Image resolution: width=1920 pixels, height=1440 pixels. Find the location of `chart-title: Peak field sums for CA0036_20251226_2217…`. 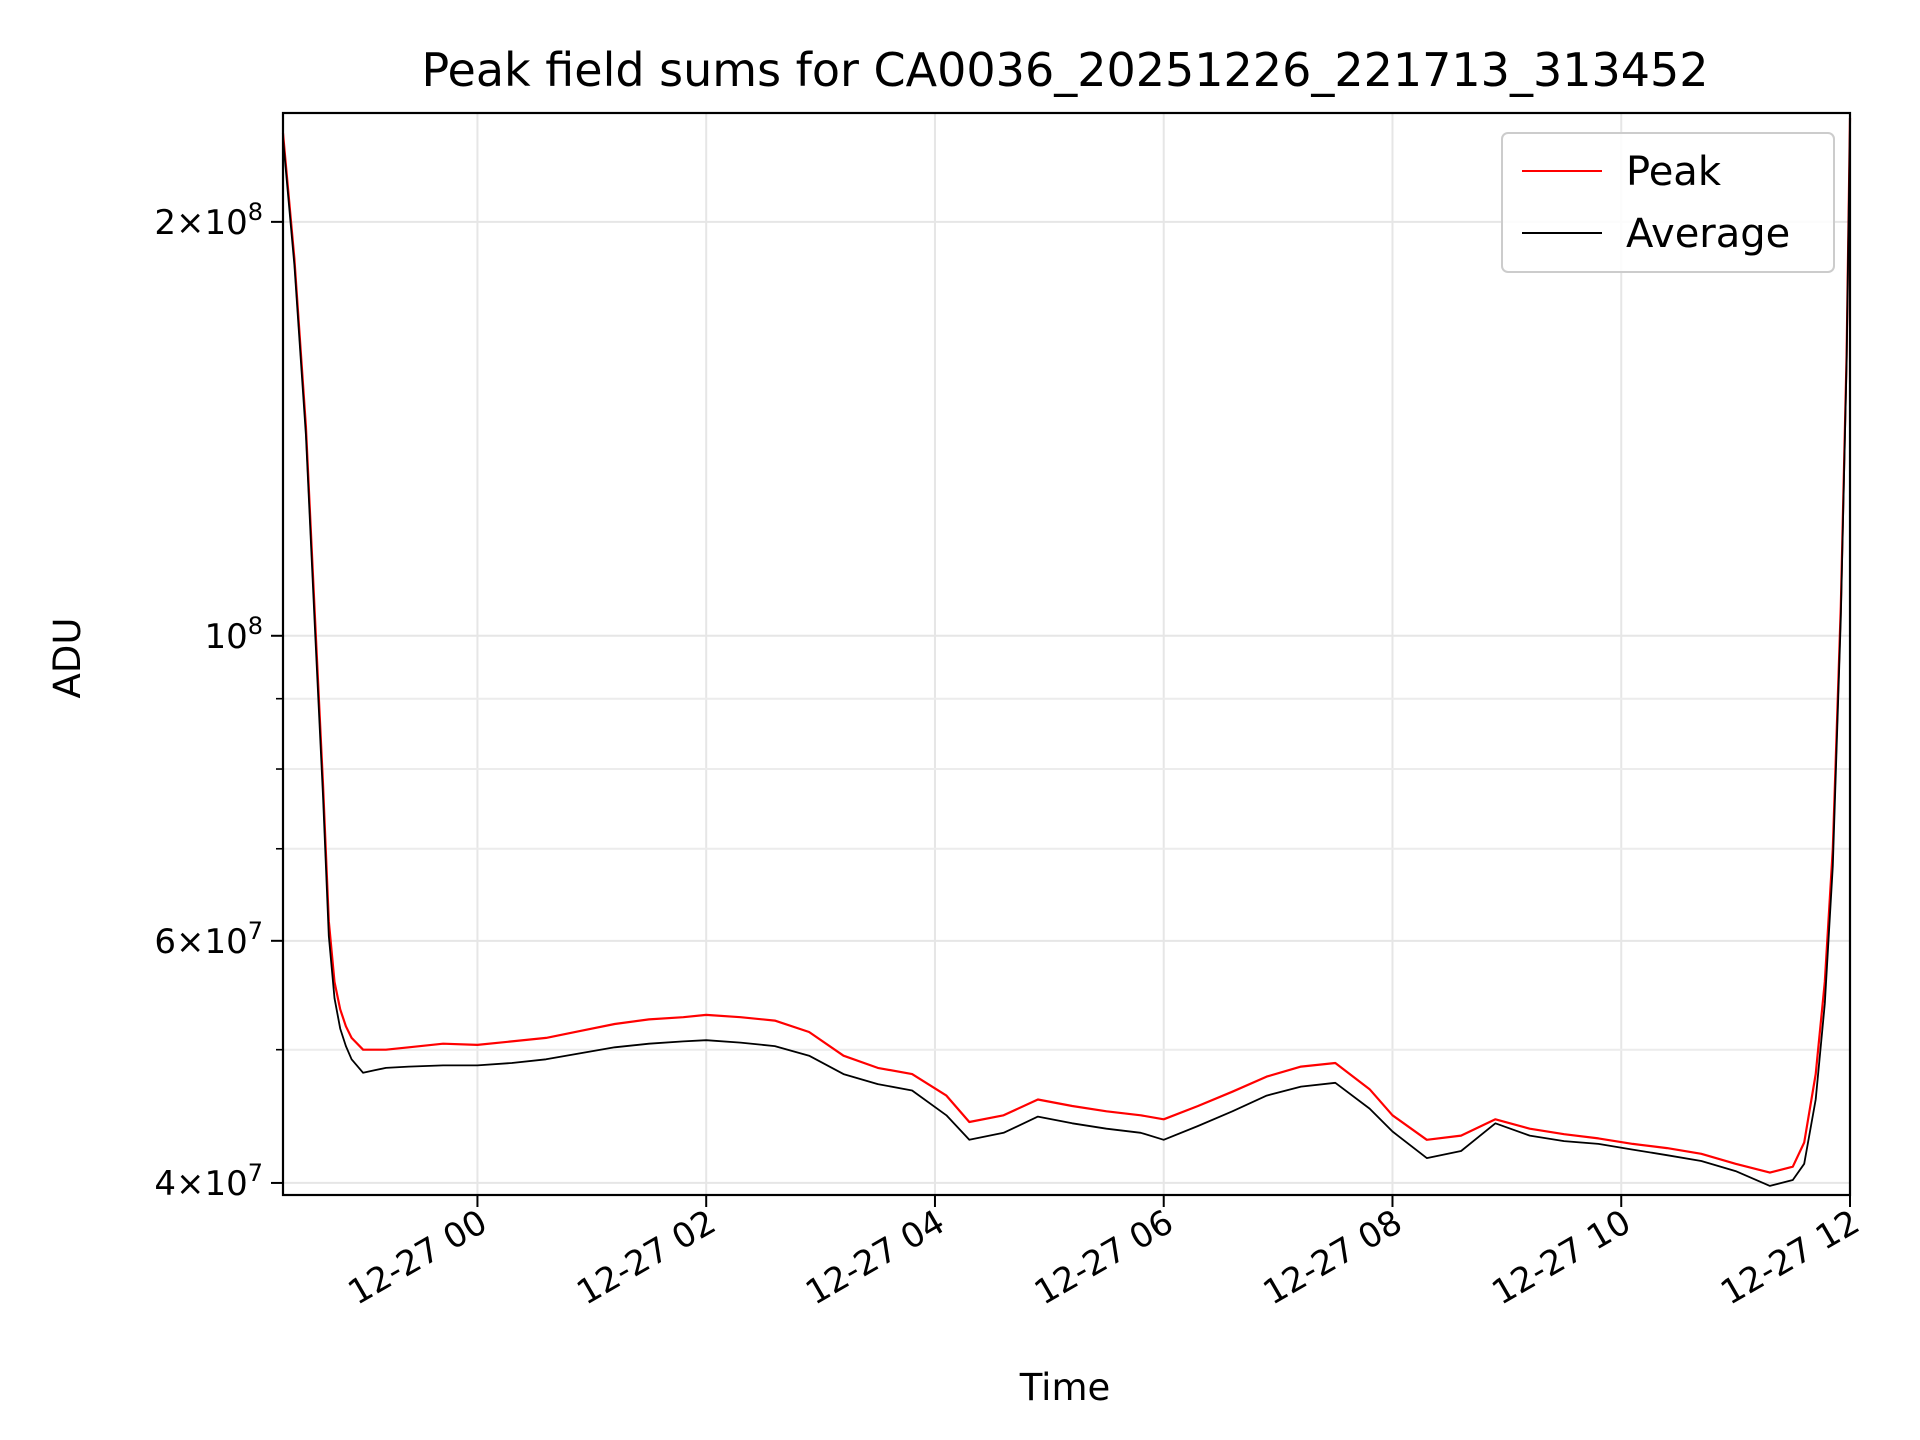

chart-title: Peak field sums for CA0036_20251226_2217… is located at coordinates (1064, 70).